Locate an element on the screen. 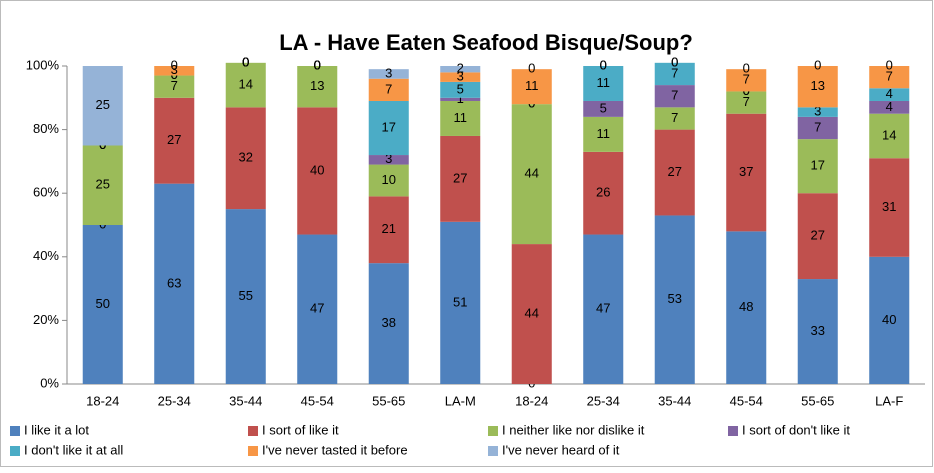 This screenshot has width=934, height=473. legend-label: I sort of don't like it is located at coordinates (796, 429).